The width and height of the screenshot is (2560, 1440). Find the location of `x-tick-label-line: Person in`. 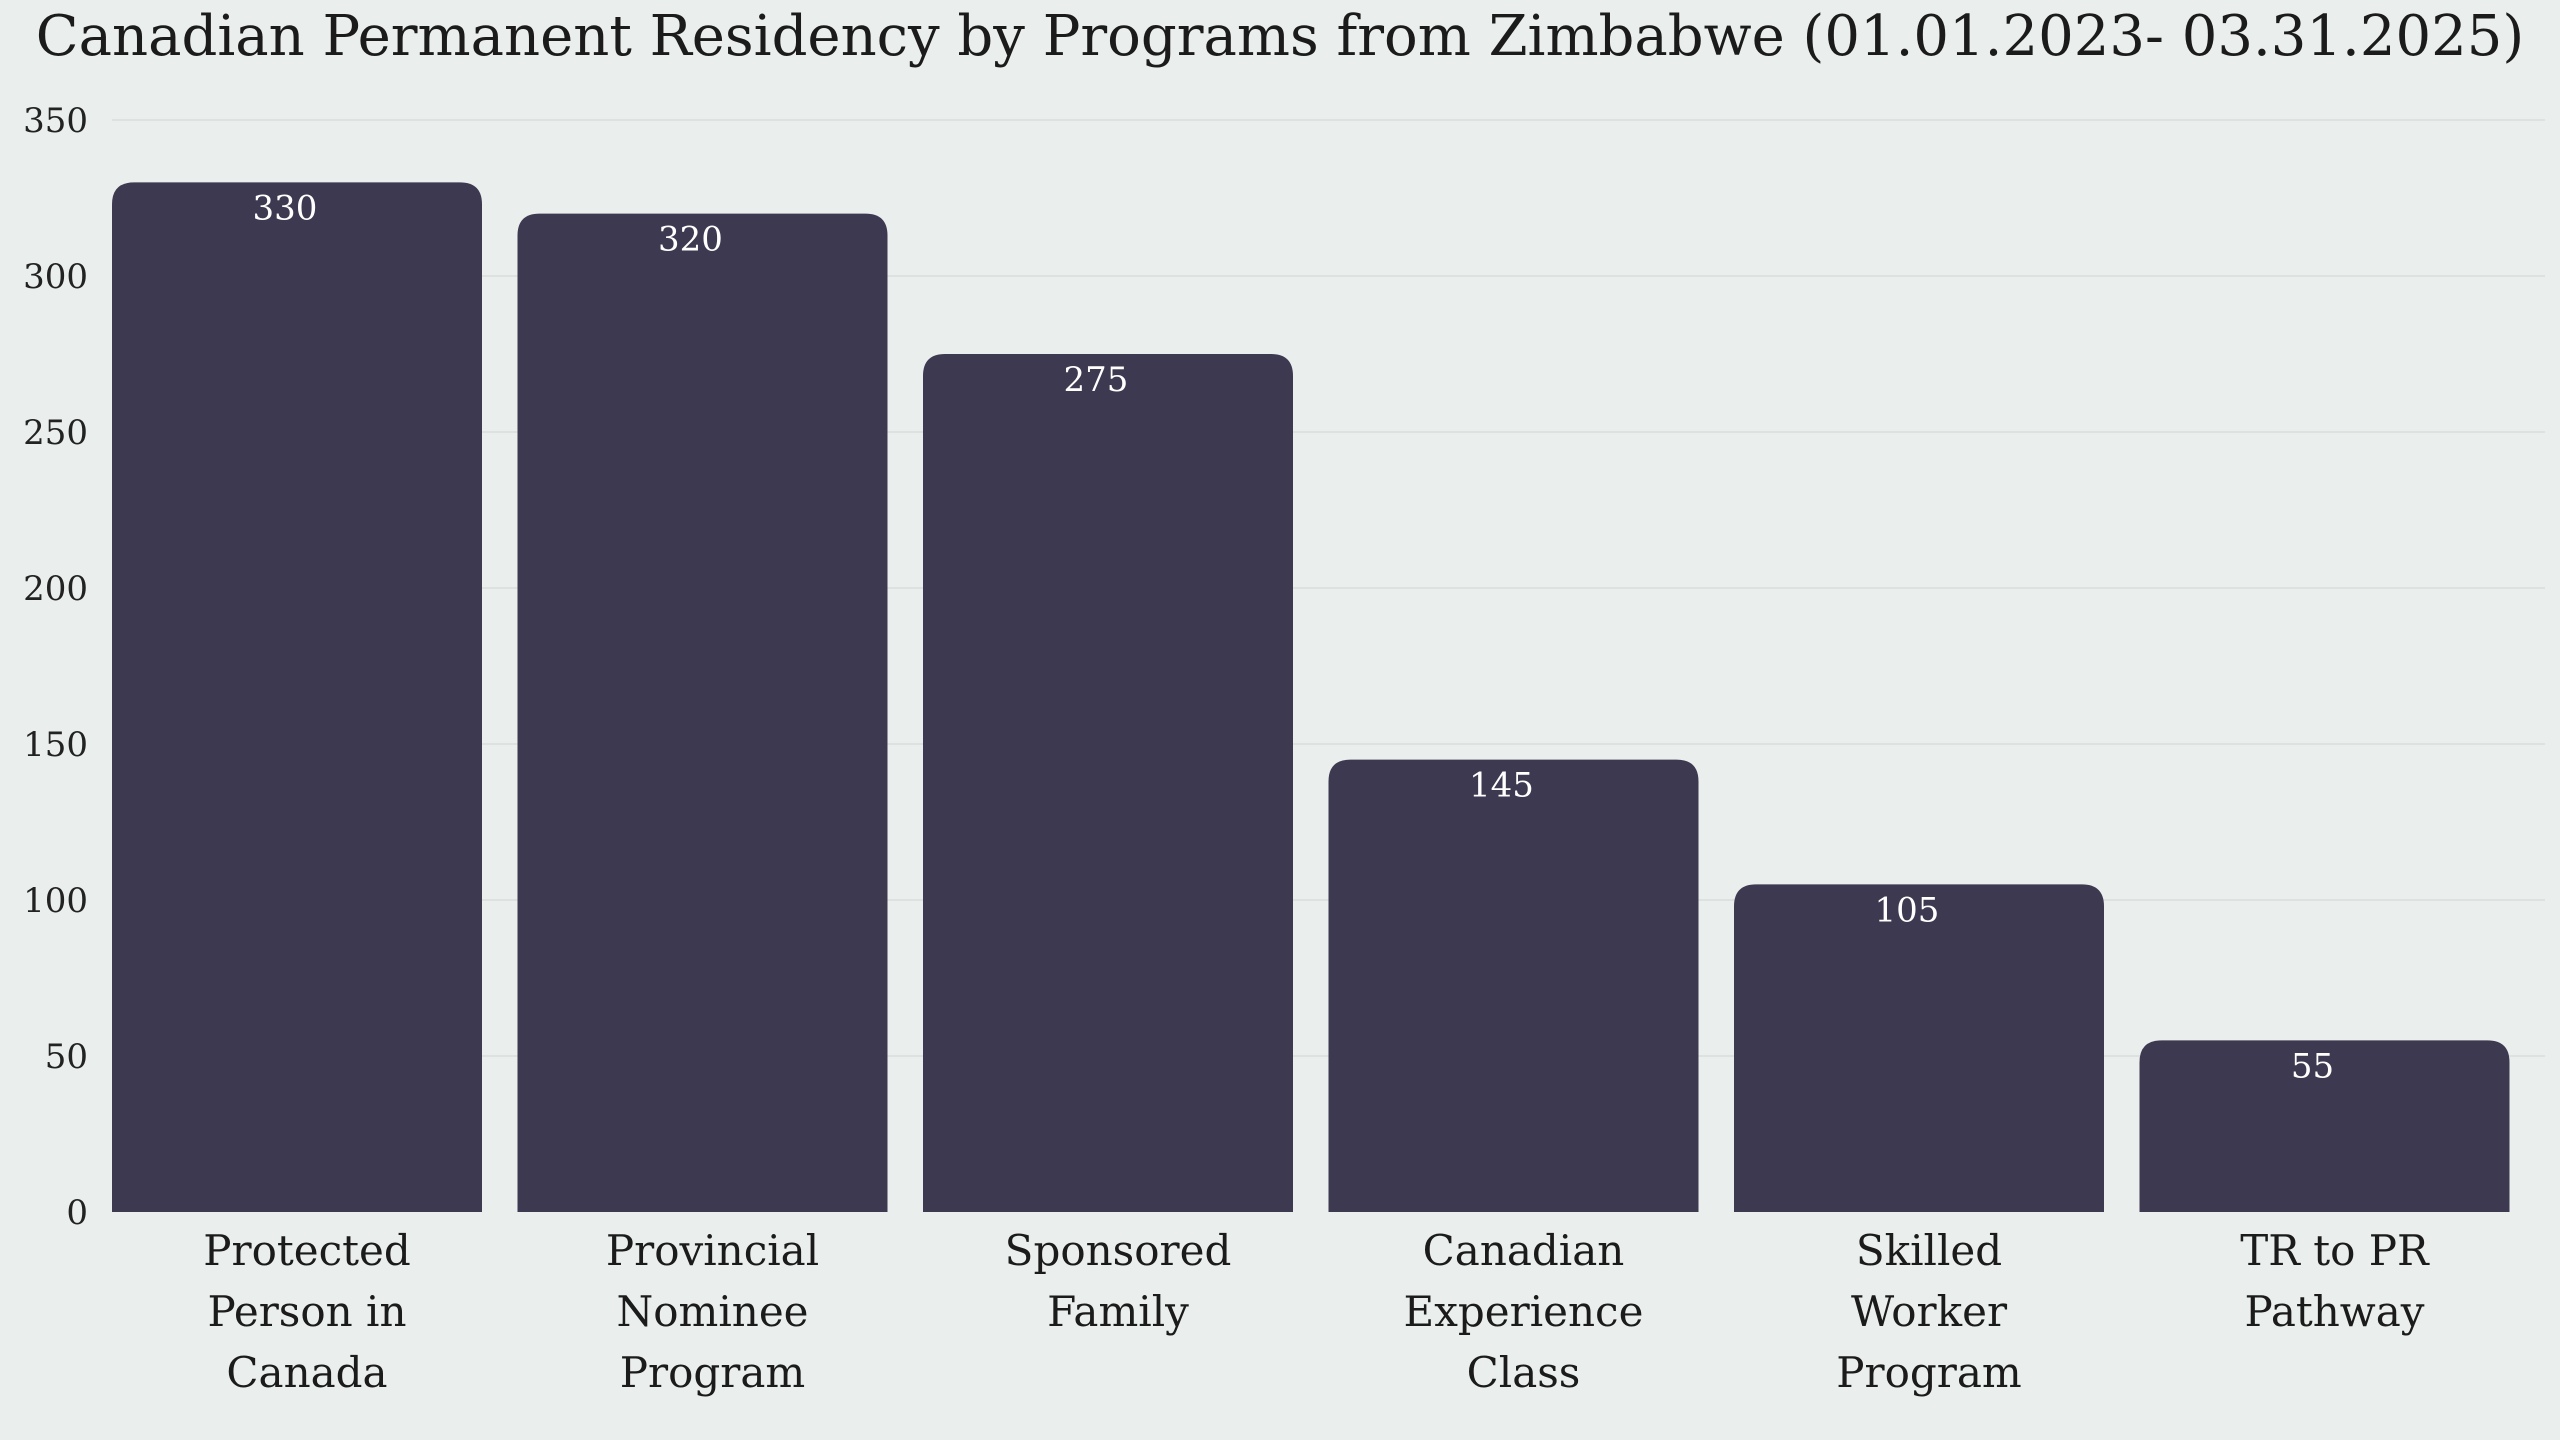

x-tick-label-line: Person in is located at coordinates (306, 1311).